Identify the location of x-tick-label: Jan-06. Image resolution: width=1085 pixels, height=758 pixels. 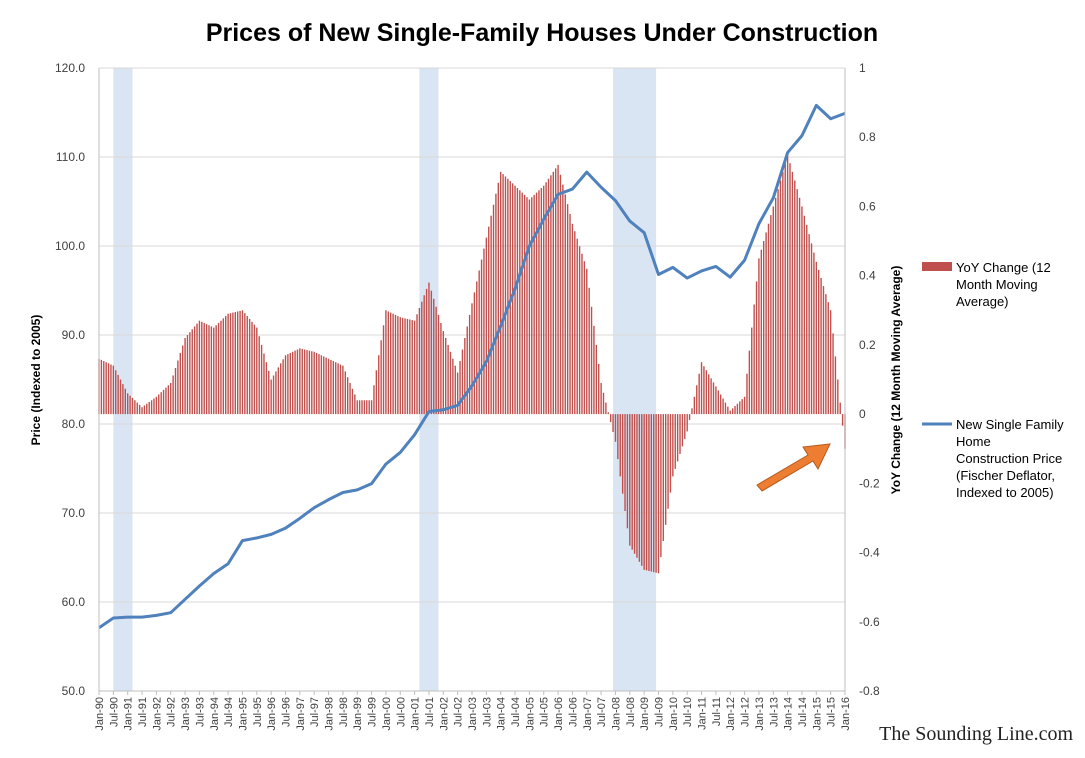
(559, 714).